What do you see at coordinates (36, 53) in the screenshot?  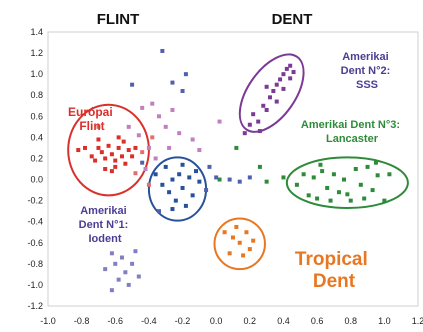 I see `y-tick-label: 1.2` at bounding box center [36, 53].